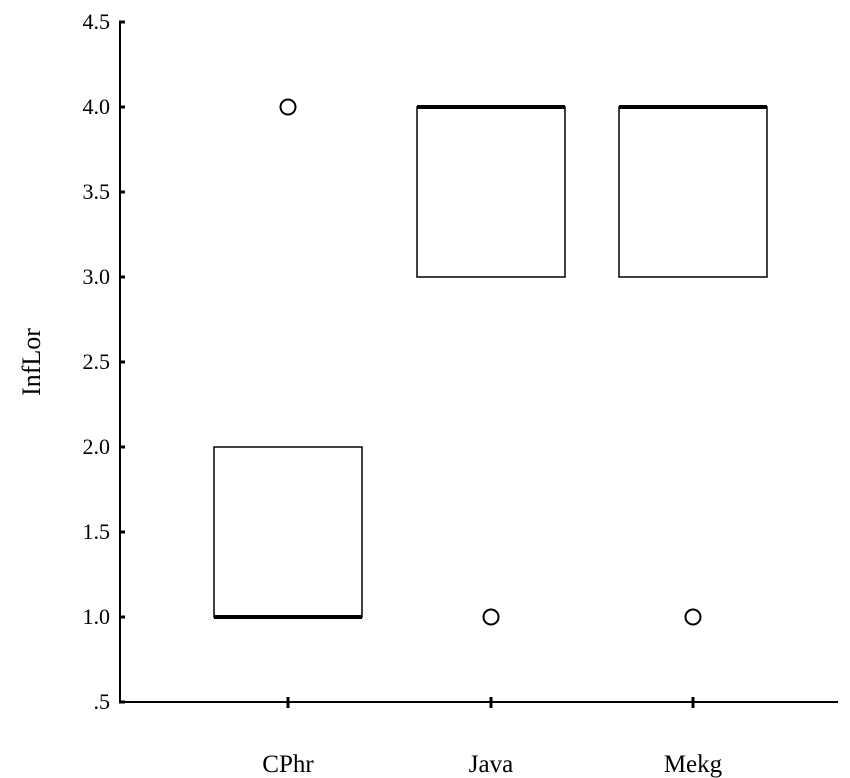  What do you see at coordinates (288, 764) in the screenshot?
I see `x-tick-label: CPhr` at bounding box center [288, 764].